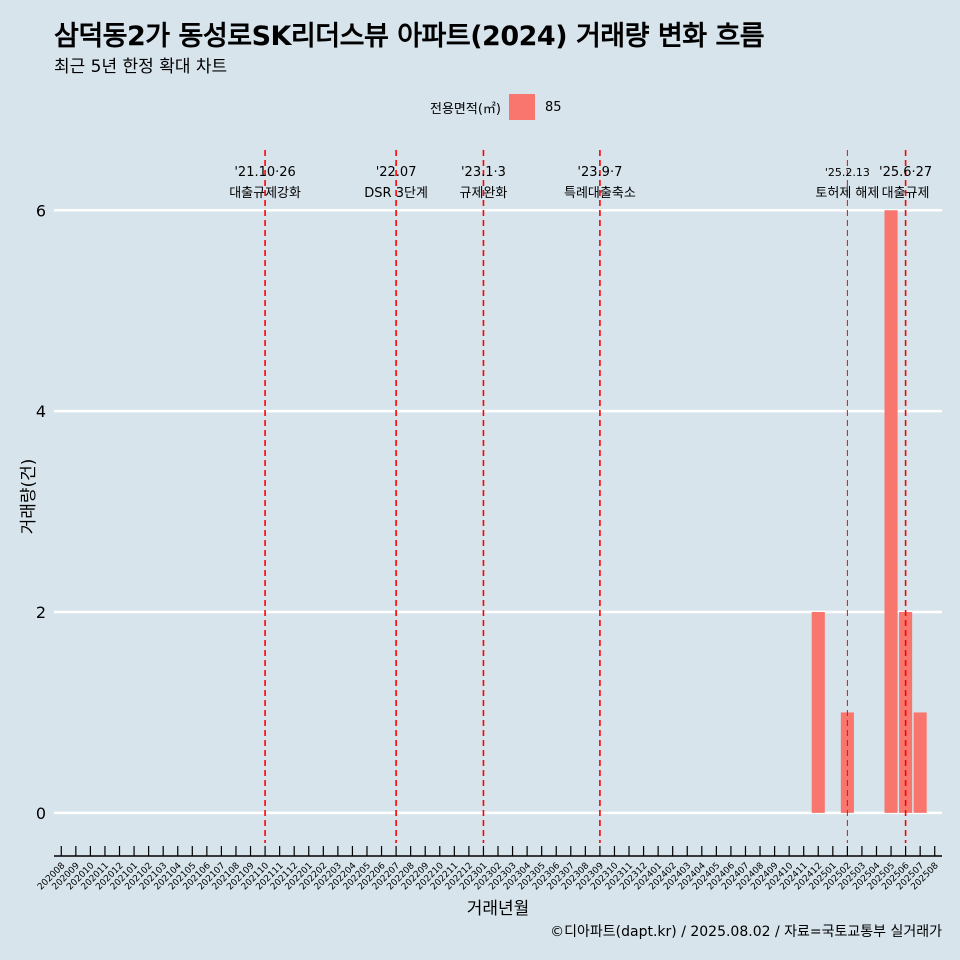  I want to click on y-tick-label: 0, so click(41, 813).